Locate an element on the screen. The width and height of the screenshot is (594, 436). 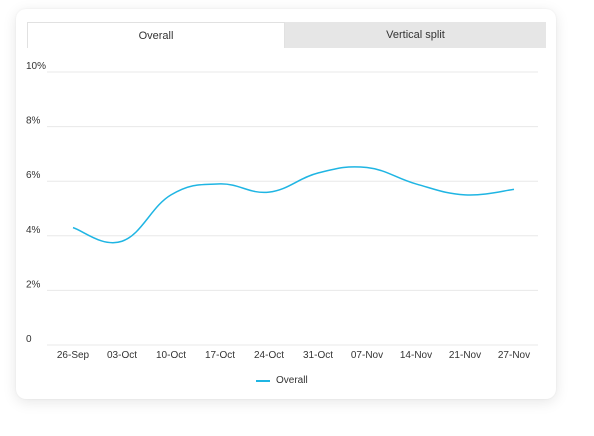
chart-legend: Overall is located at coordinates (282, 380).